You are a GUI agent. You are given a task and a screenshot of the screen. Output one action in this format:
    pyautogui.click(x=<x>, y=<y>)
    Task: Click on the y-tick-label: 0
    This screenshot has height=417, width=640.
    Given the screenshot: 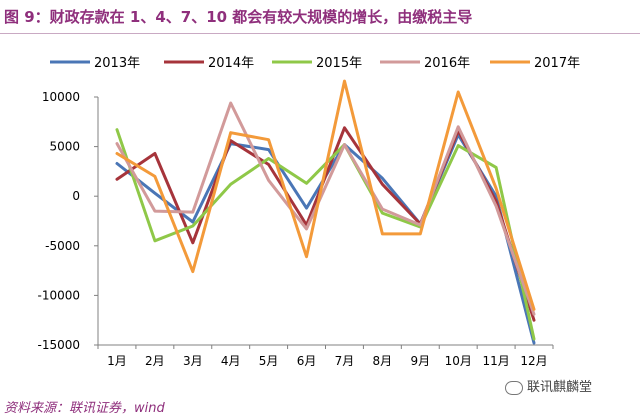 What is the action you would take?
    pyautogui.click(x=76, y=196)
    